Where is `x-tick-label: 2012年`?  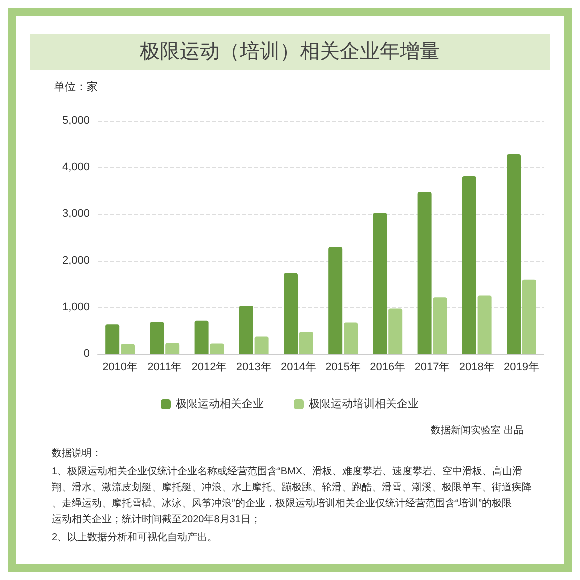 x-tick-label: 2012年 is located at coordinates (210, 368).